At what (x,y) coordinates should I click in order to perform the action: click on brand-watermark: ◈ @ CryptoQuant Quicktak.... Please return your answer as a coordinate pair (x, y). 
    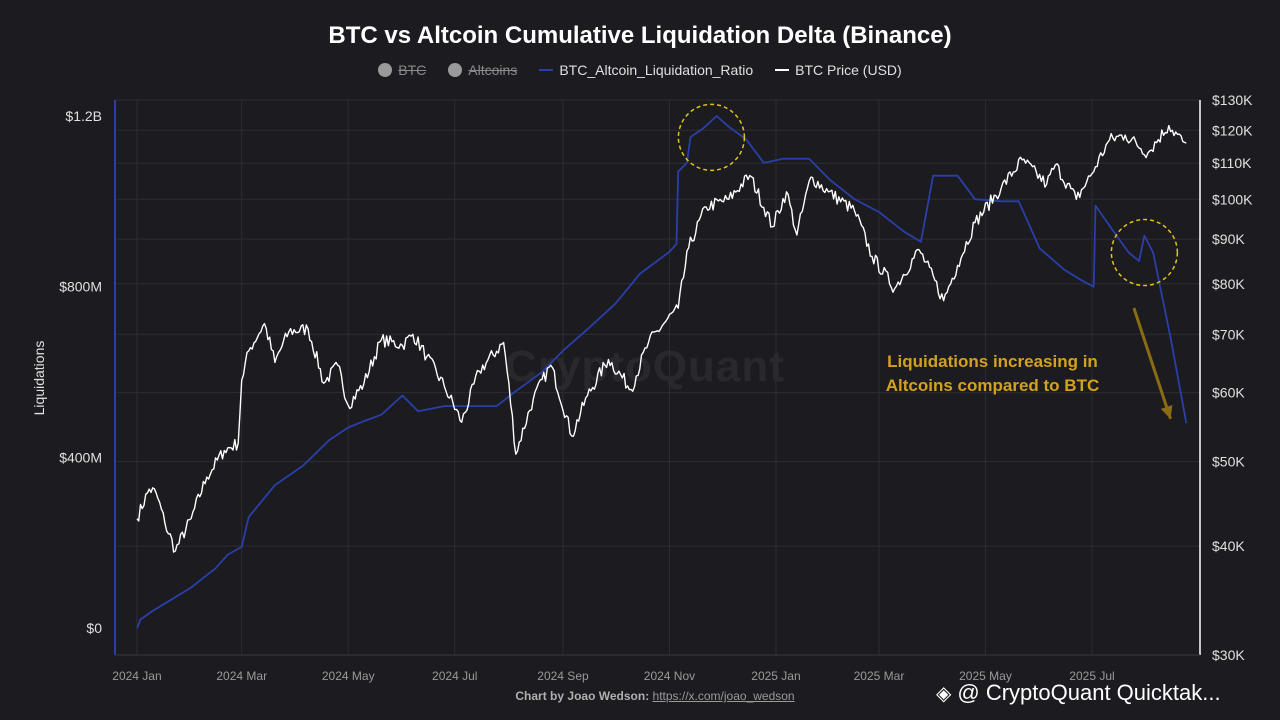
    Looking at the image, I should click on (1078, 693).